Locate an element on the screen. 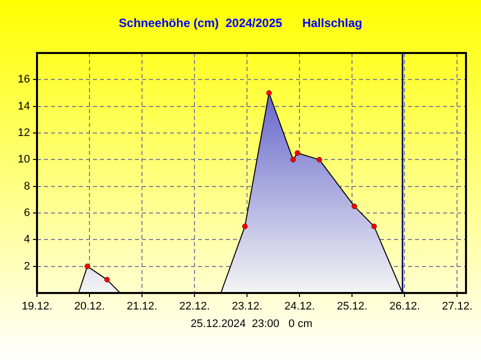 The height and width of the screenshot is (361, 481). y-tick-label: 8 is located at coordinates (27, 186).